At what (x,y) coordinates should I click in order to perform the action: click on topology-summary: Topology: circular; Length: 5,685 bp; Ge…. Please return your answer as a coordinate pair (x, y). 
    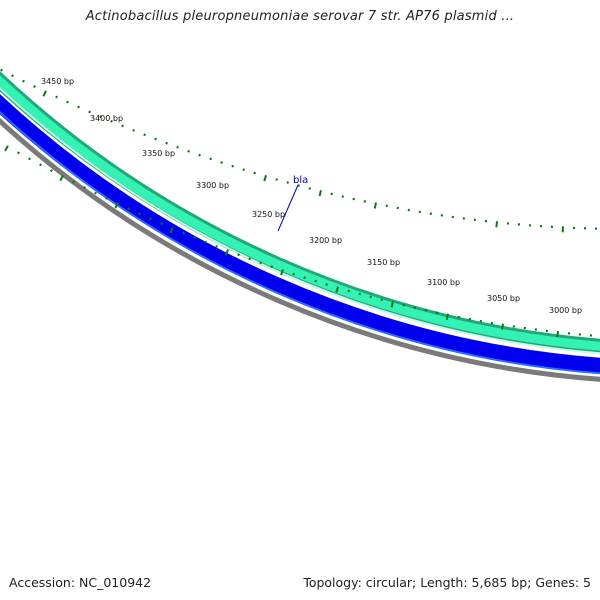
    Looking at the image, I should click on (447, 582).